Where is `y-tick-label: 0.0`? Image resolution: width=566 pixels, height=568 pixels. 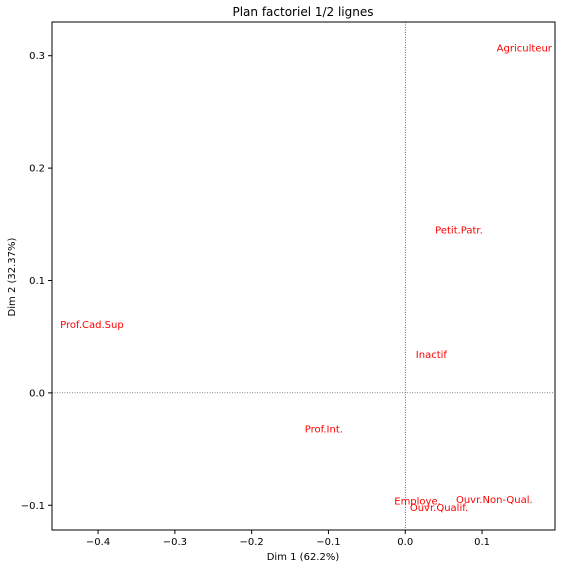
y-tick-label: 0.0 is located at coordinates (37, 393).